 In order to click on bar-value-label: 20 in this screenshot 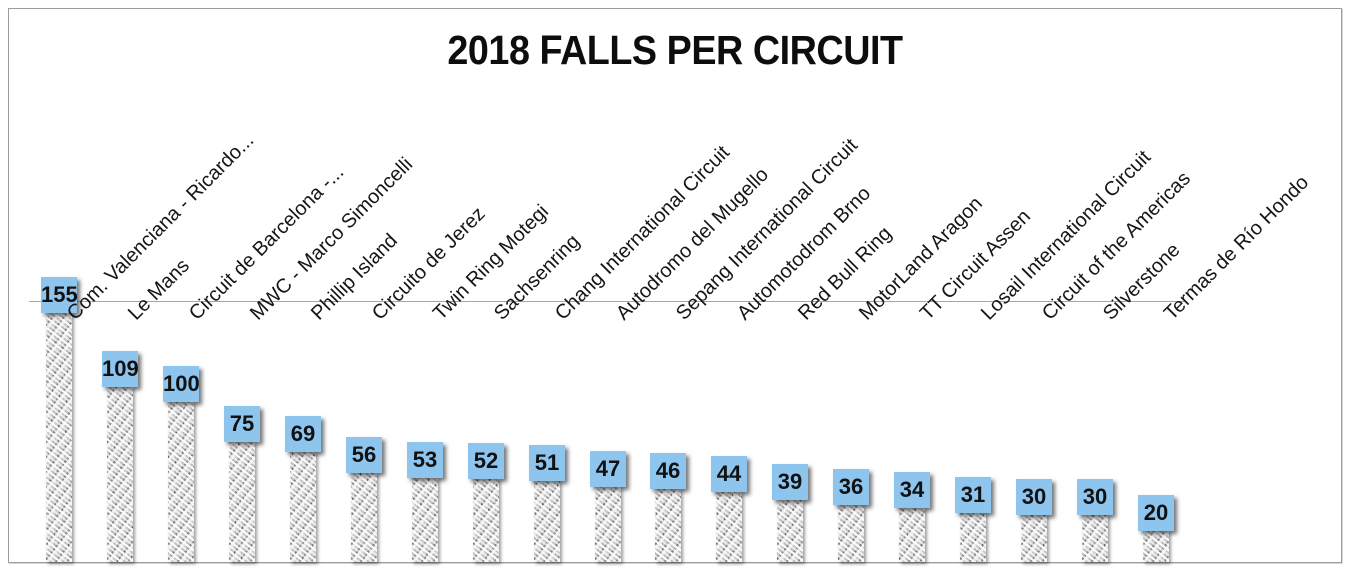, I will do `click(1156, 513)`.